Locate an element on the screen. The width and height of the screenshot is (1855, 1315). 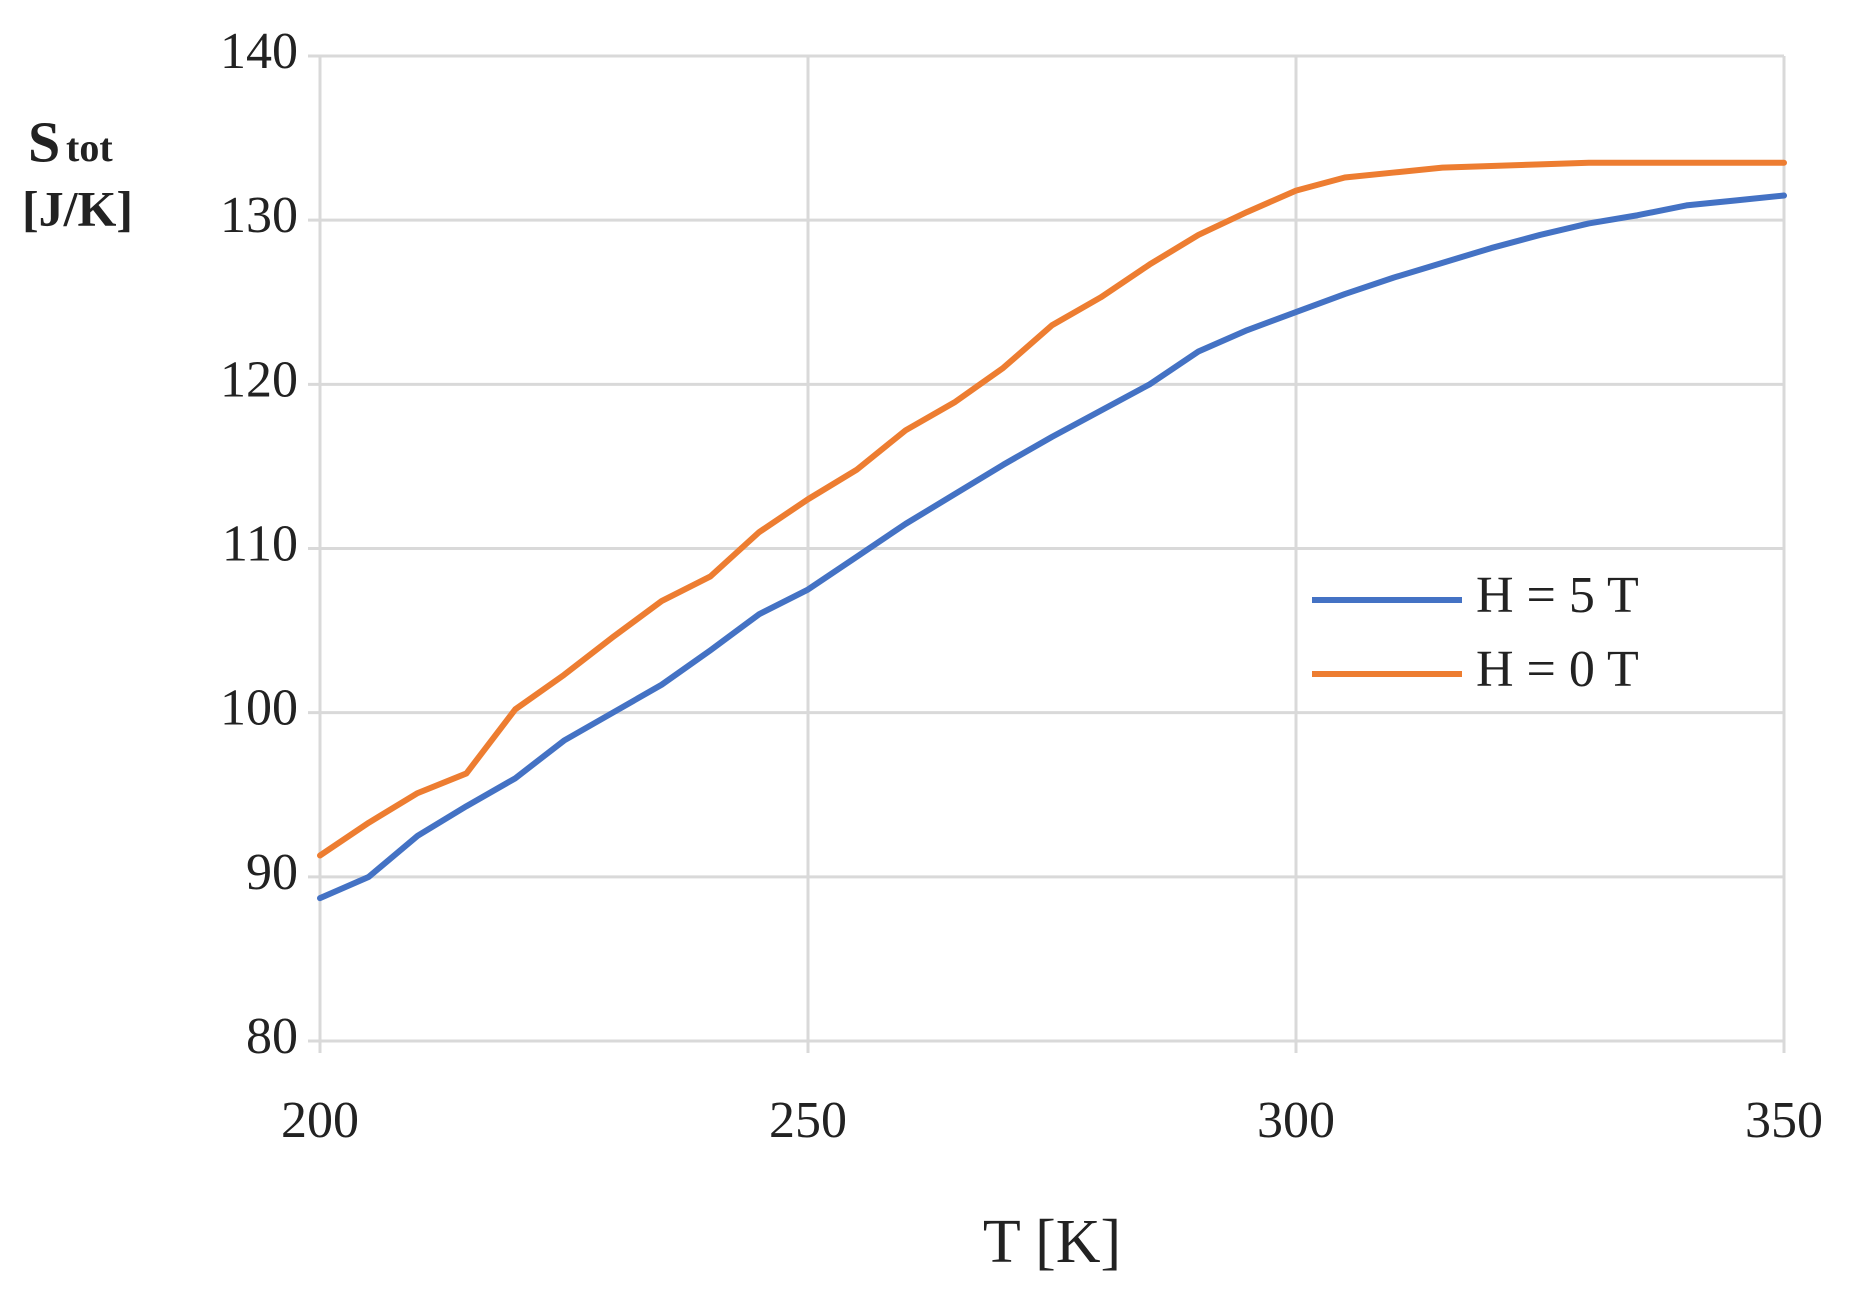
x-tick-label: 300 is located at coordinates (1296, 1120).